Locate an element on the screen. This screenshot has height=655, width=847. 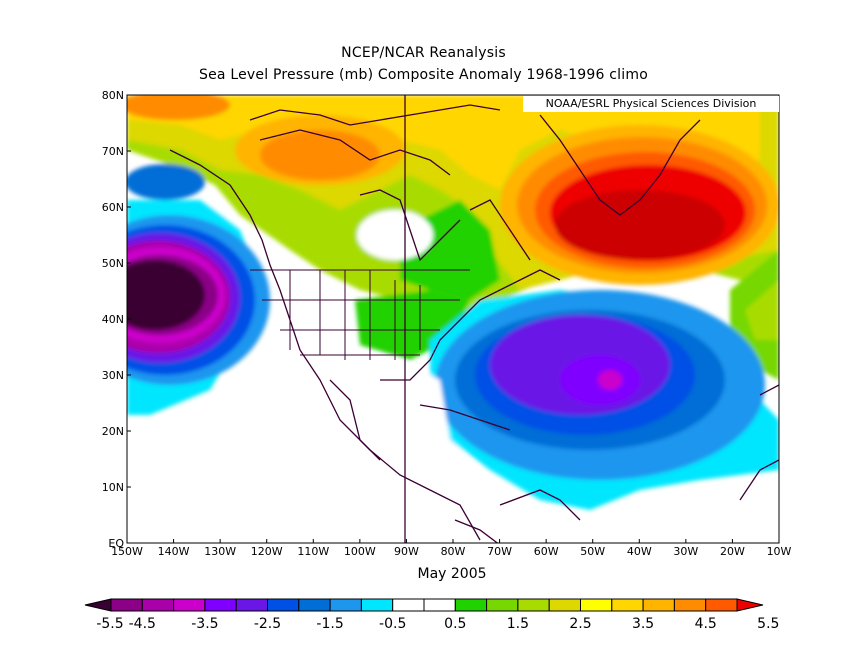
colorbar-label: 3.5 is located at coordinates (643, 624).